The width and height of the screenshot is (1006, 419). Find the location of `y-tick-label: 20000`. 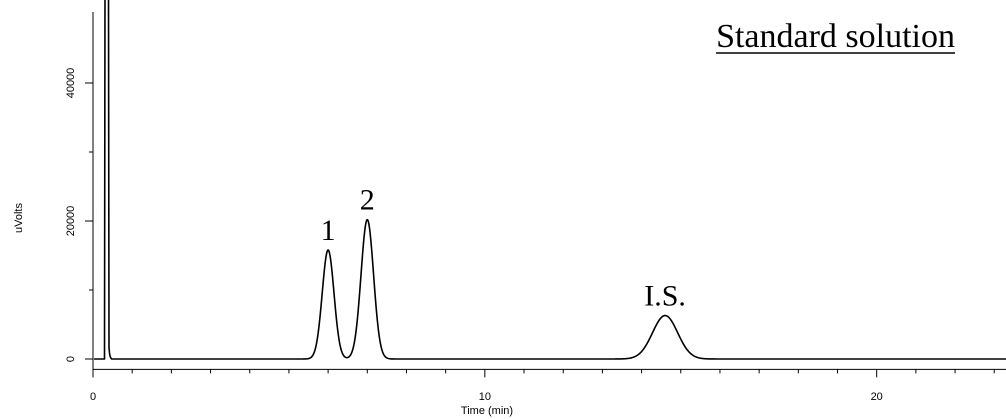

y-tick-label: 20000 is located at coordinates (71, 221).